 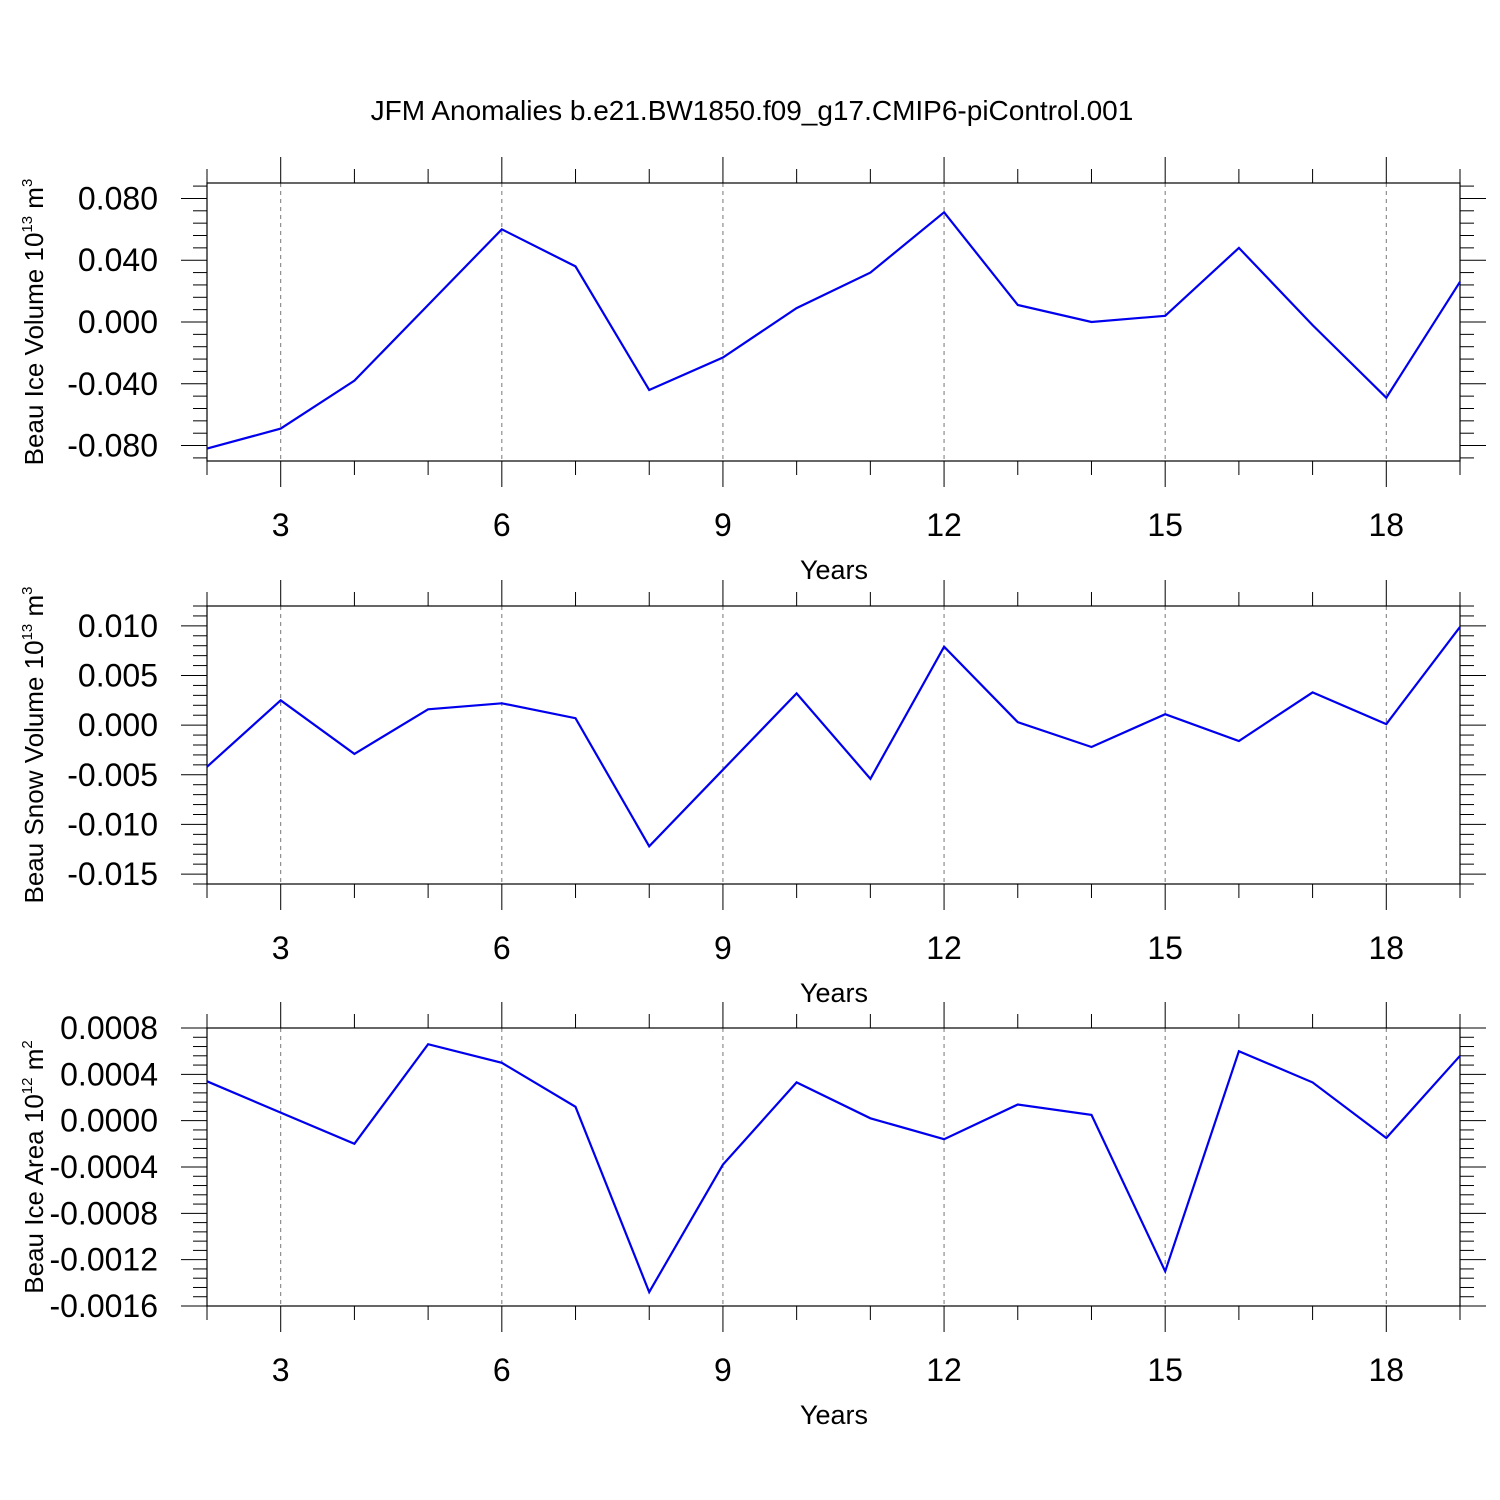 I want to click on y-axis-label: Beau Ice Area 1012 m2, so click(x=34, y=1166).